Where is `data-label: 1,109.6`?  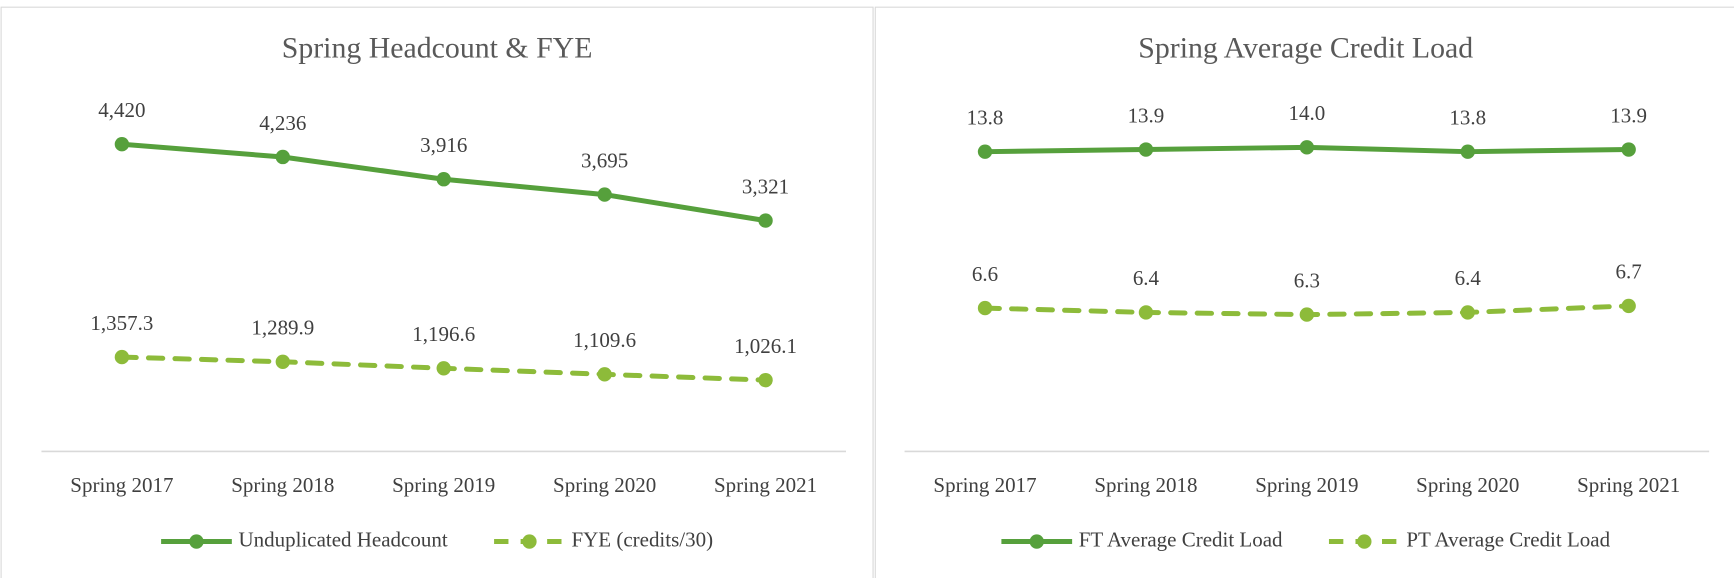
data-label: 1,109.6 is located at coordinates (604, 340).